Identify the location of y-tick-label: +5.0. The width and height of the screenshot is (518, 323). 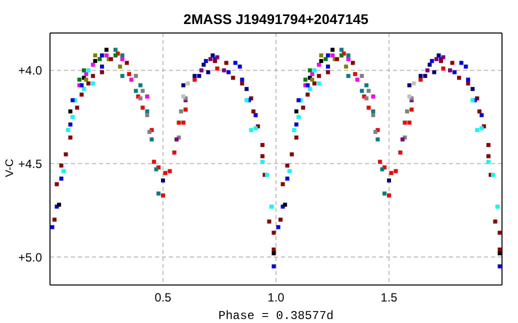
(30, 257).